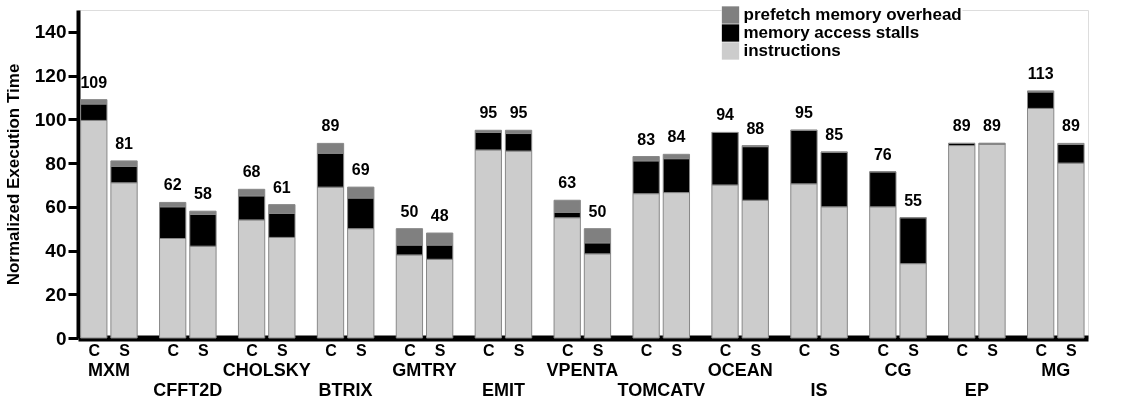  I want to click on text: GMTRY, so click(424, 370).